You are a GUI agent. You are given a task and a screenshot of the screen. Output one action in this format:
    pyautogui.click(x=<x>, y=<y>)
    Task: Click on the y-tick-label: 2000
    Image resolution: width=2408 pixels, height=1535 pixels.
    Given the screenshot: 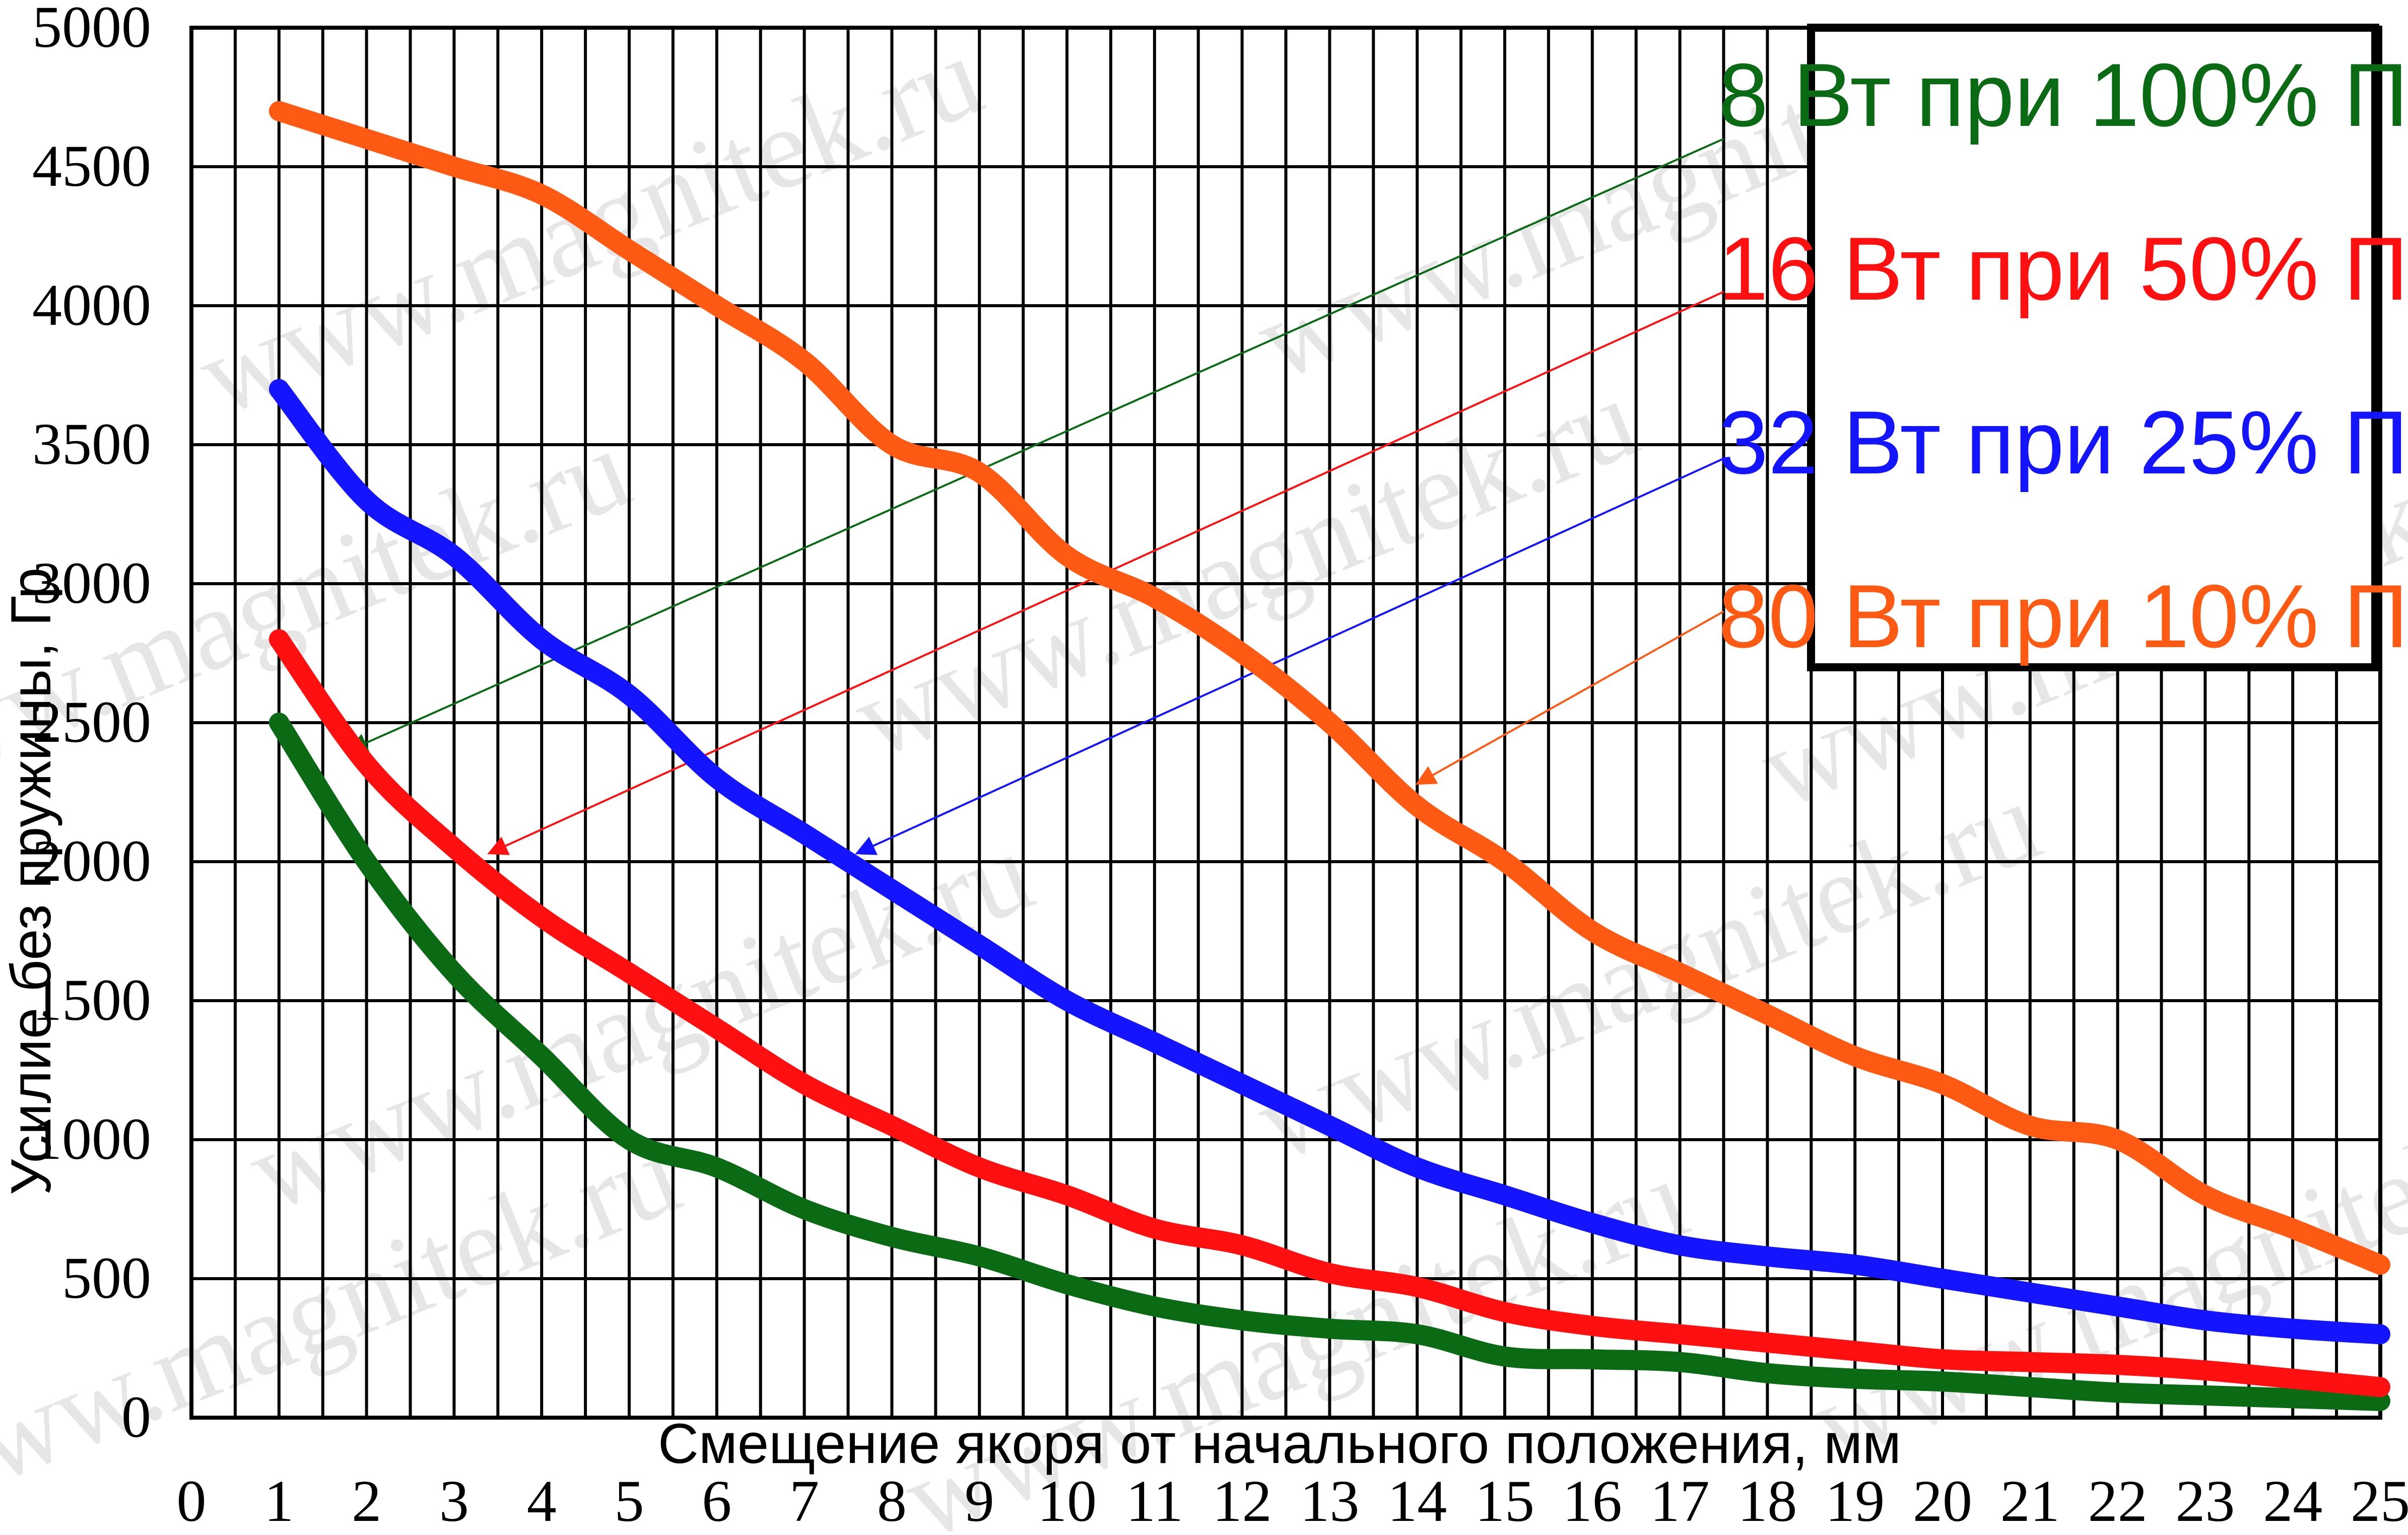 What is the action you would take?
    pyautogui.click(x=91, y=861)
    